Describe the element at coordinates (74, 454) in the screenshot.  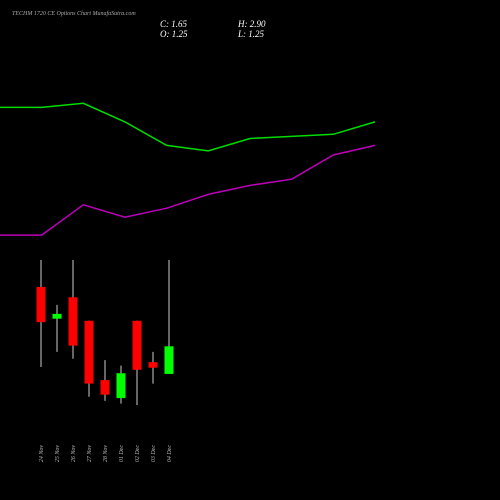
I see `x-tick-label: 26 Nov` at that location.